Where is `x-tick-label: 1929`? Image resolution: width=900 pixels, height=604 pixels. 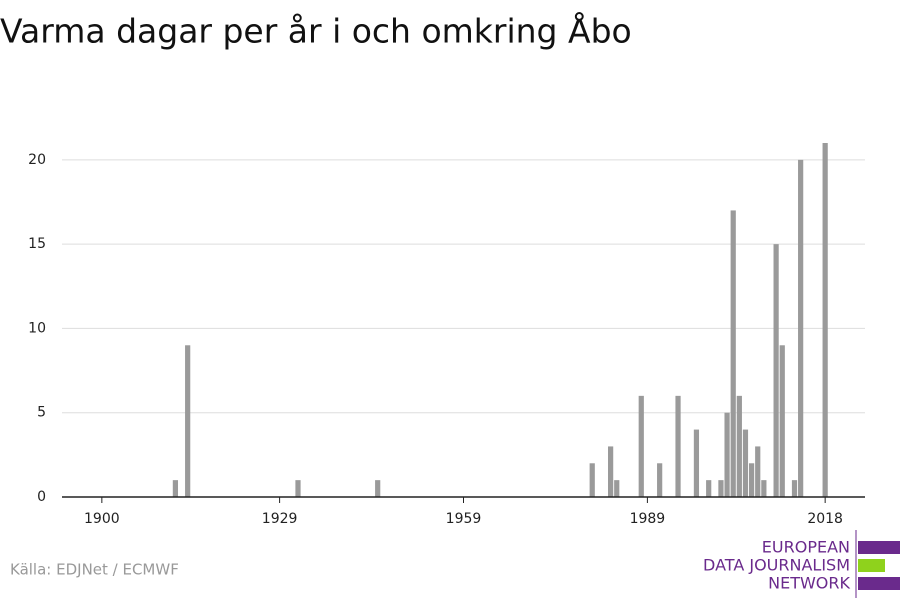 x-tick-label: 1929 is located at coordinates (280, 519).